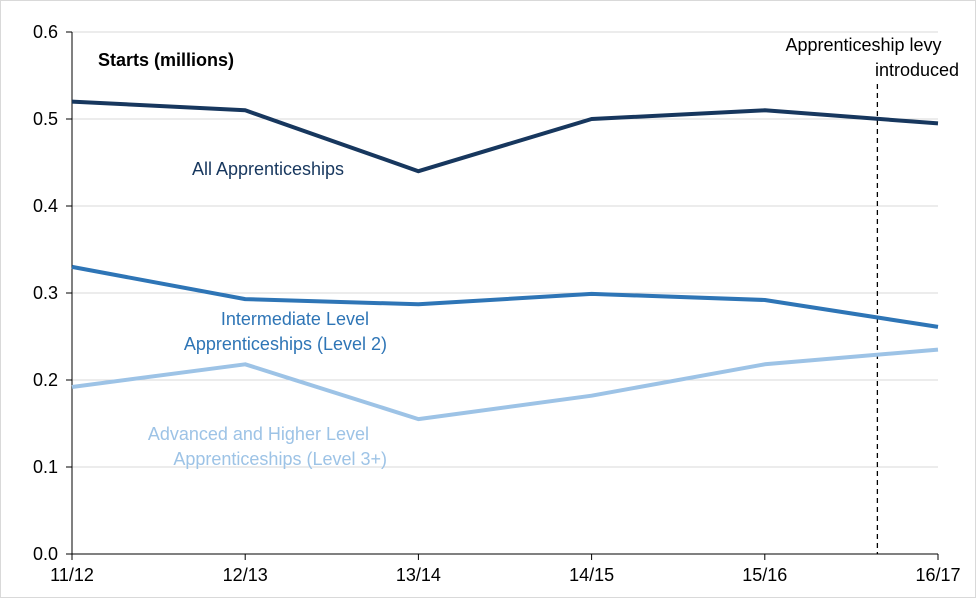 Image resolution: width=976 pixels, height=603 pixels. Describe the element at coordinates (45, 467) in the screenshot. I see `y-tick-label: 0.1` at that location.